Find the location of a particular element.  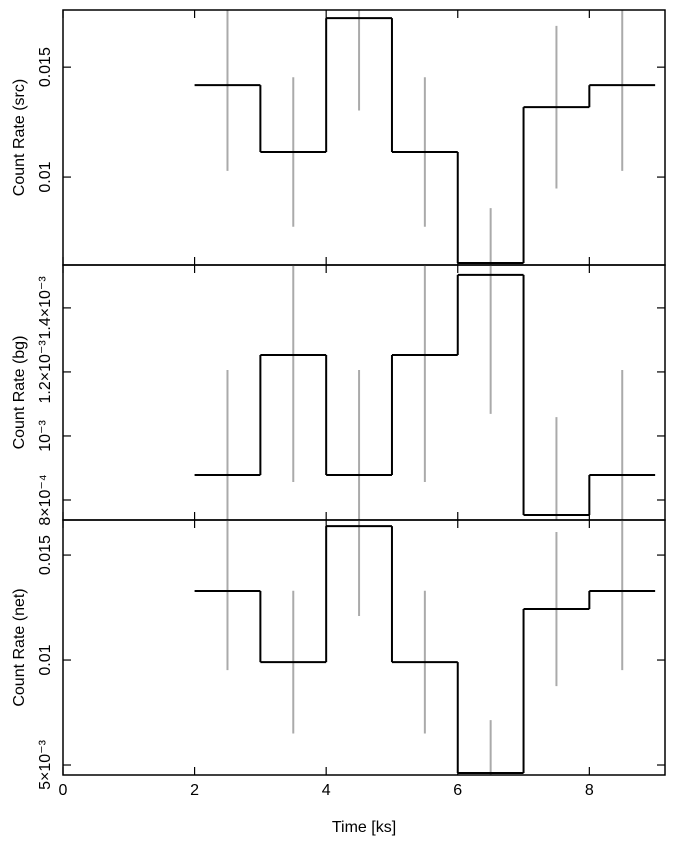

x-axis-label: Time [ks] is located at coordinates (364, 827).